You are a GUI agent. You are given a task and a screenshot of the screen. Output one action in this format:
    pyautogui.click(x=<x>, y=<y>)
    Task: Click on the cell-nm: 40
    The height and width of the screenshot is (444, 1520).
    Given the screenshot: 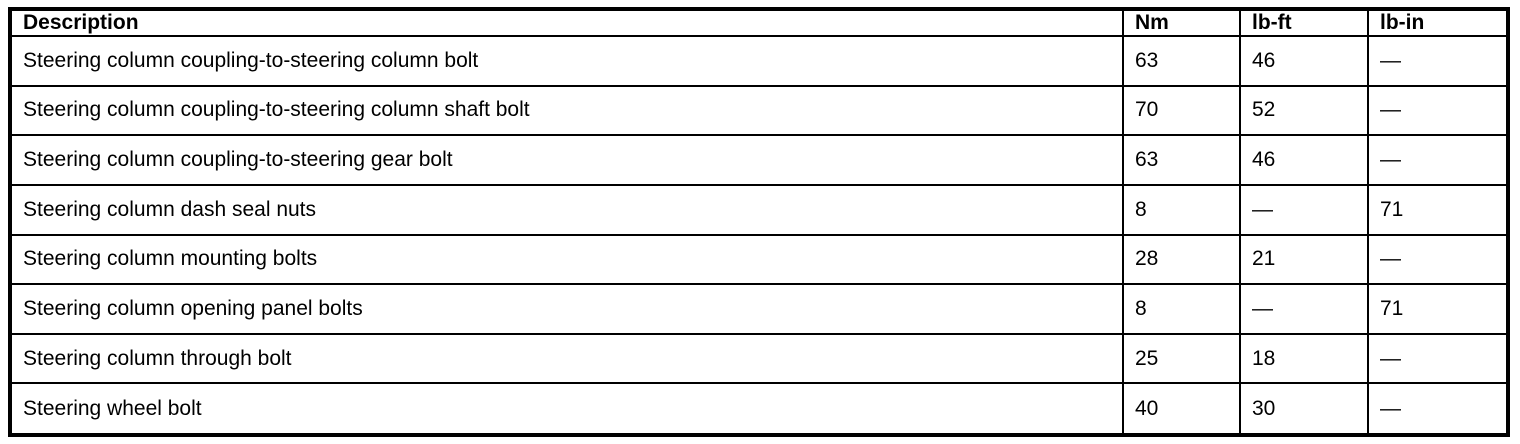 What is the action you would take?
    pyautogui.click(x=1181, y=409)
    